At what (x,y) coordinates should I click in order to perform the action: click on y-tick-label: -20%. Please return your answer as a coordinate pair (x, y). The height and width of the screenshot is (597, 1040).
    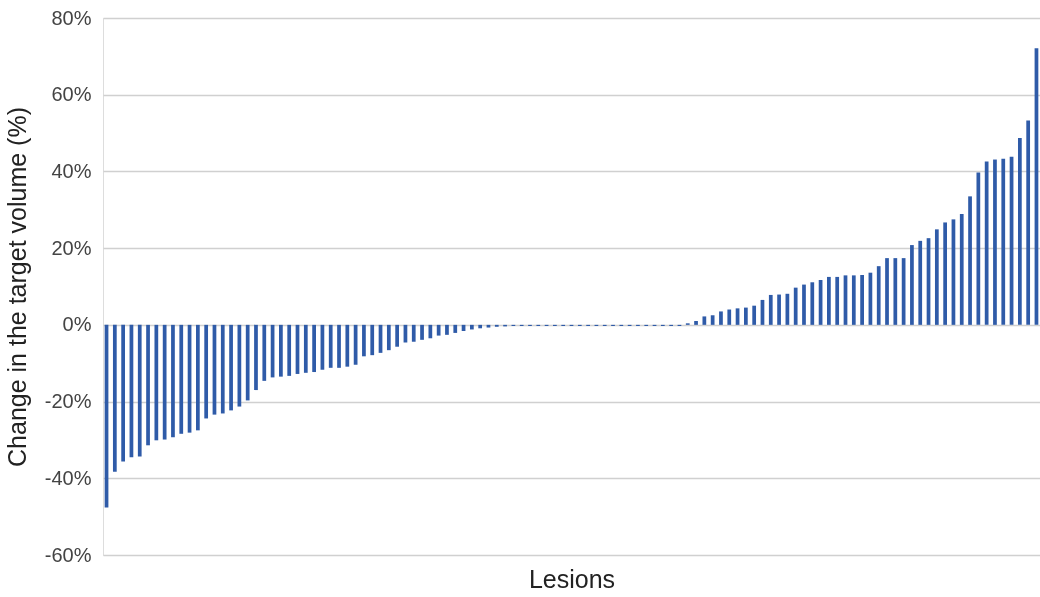
    Looking at the image, I should click on (68, 401).